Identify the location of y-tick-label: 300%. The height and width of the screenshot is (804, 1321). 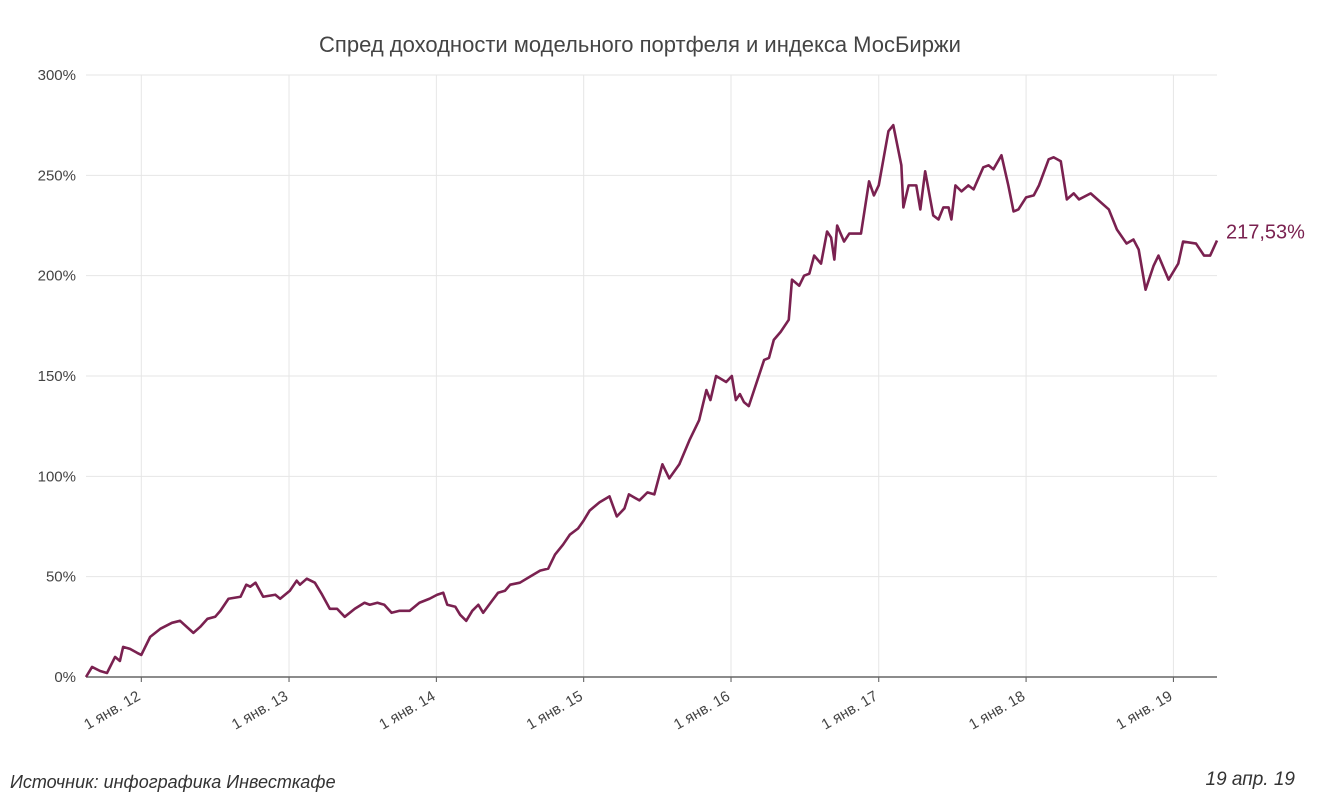
(57, 75).